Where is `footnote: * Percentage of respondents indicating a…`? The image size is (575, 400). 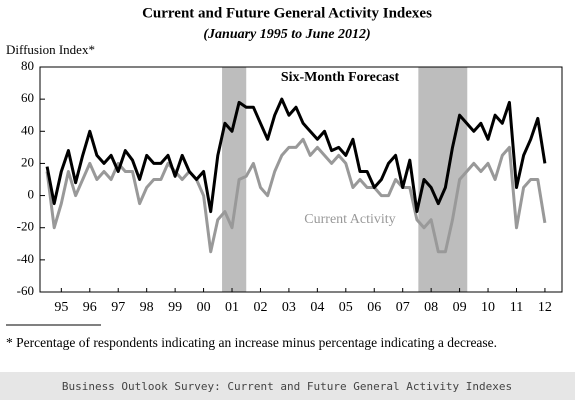
footnote: * Percentage of respondents indicating a… is located at coordinates (251, 342).